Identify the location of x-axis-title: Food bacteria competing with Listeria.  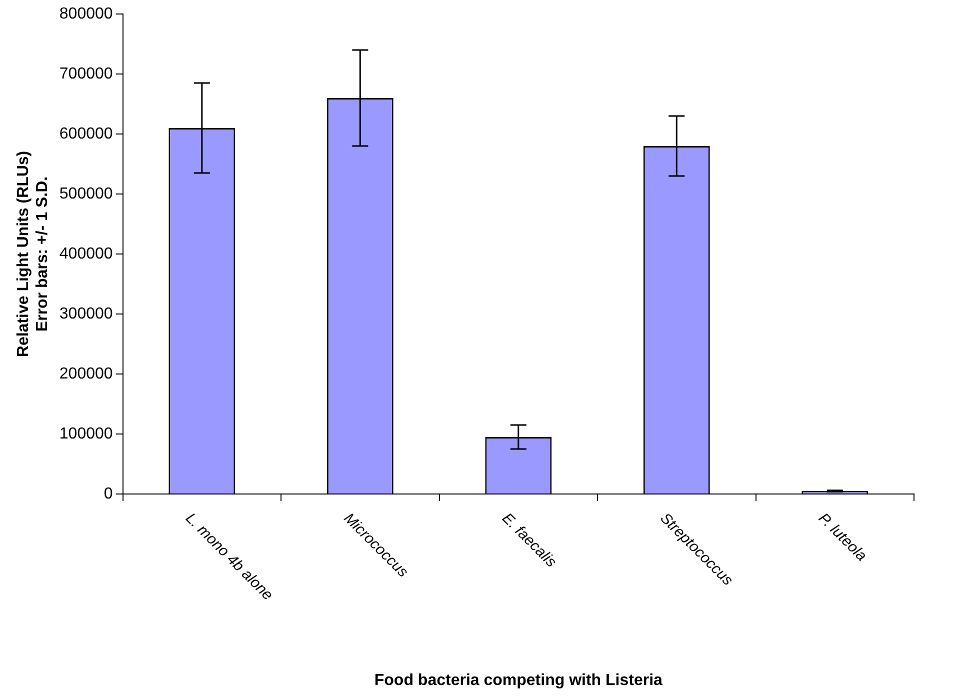
(518, 680).